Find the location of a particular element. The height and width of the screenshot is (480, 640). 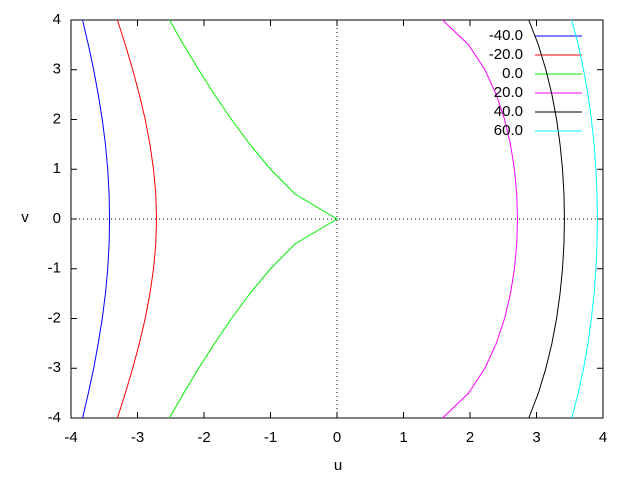

legend-label: 60.0 is located at coordinates (508, 130).